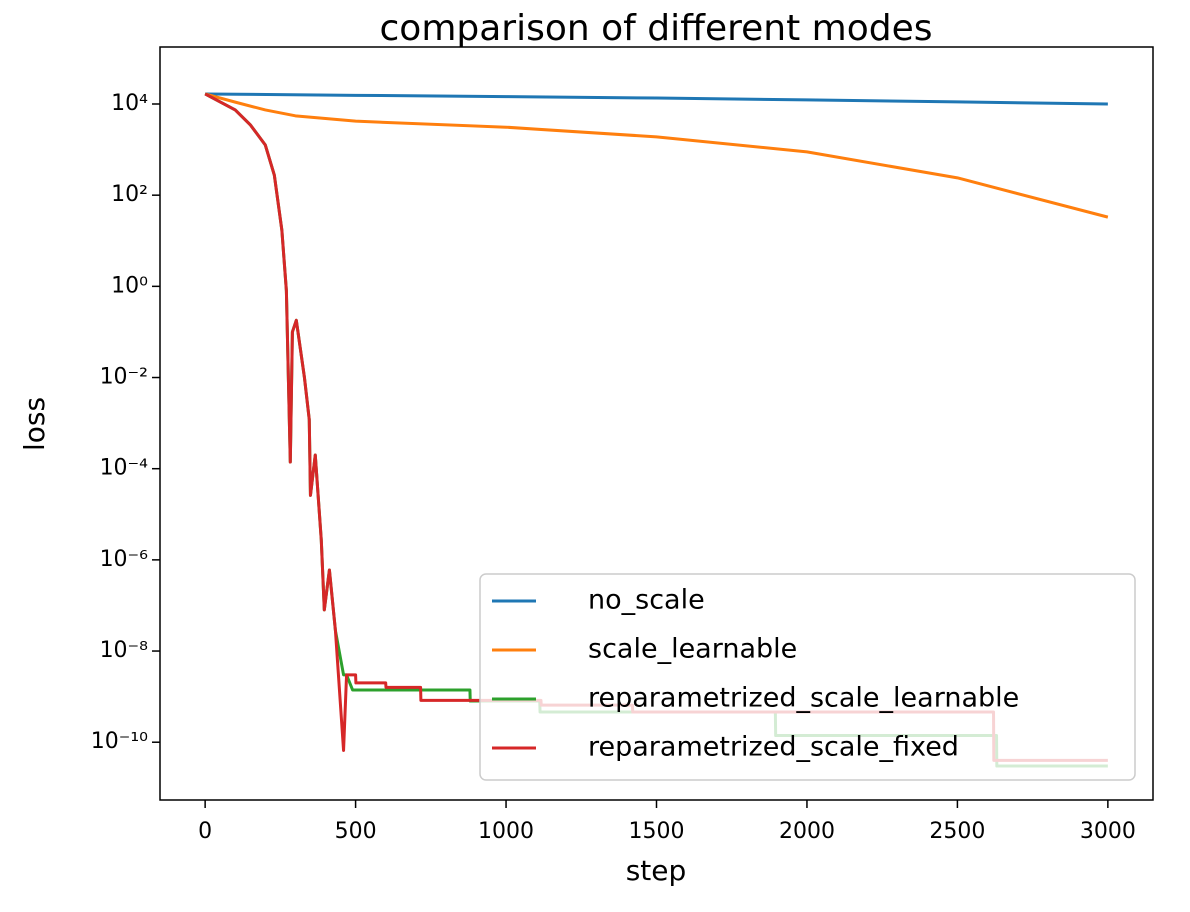  Describe the element at coordinates (356, 831) in the screenshot. I see `x-tick-label: 500` at that location.